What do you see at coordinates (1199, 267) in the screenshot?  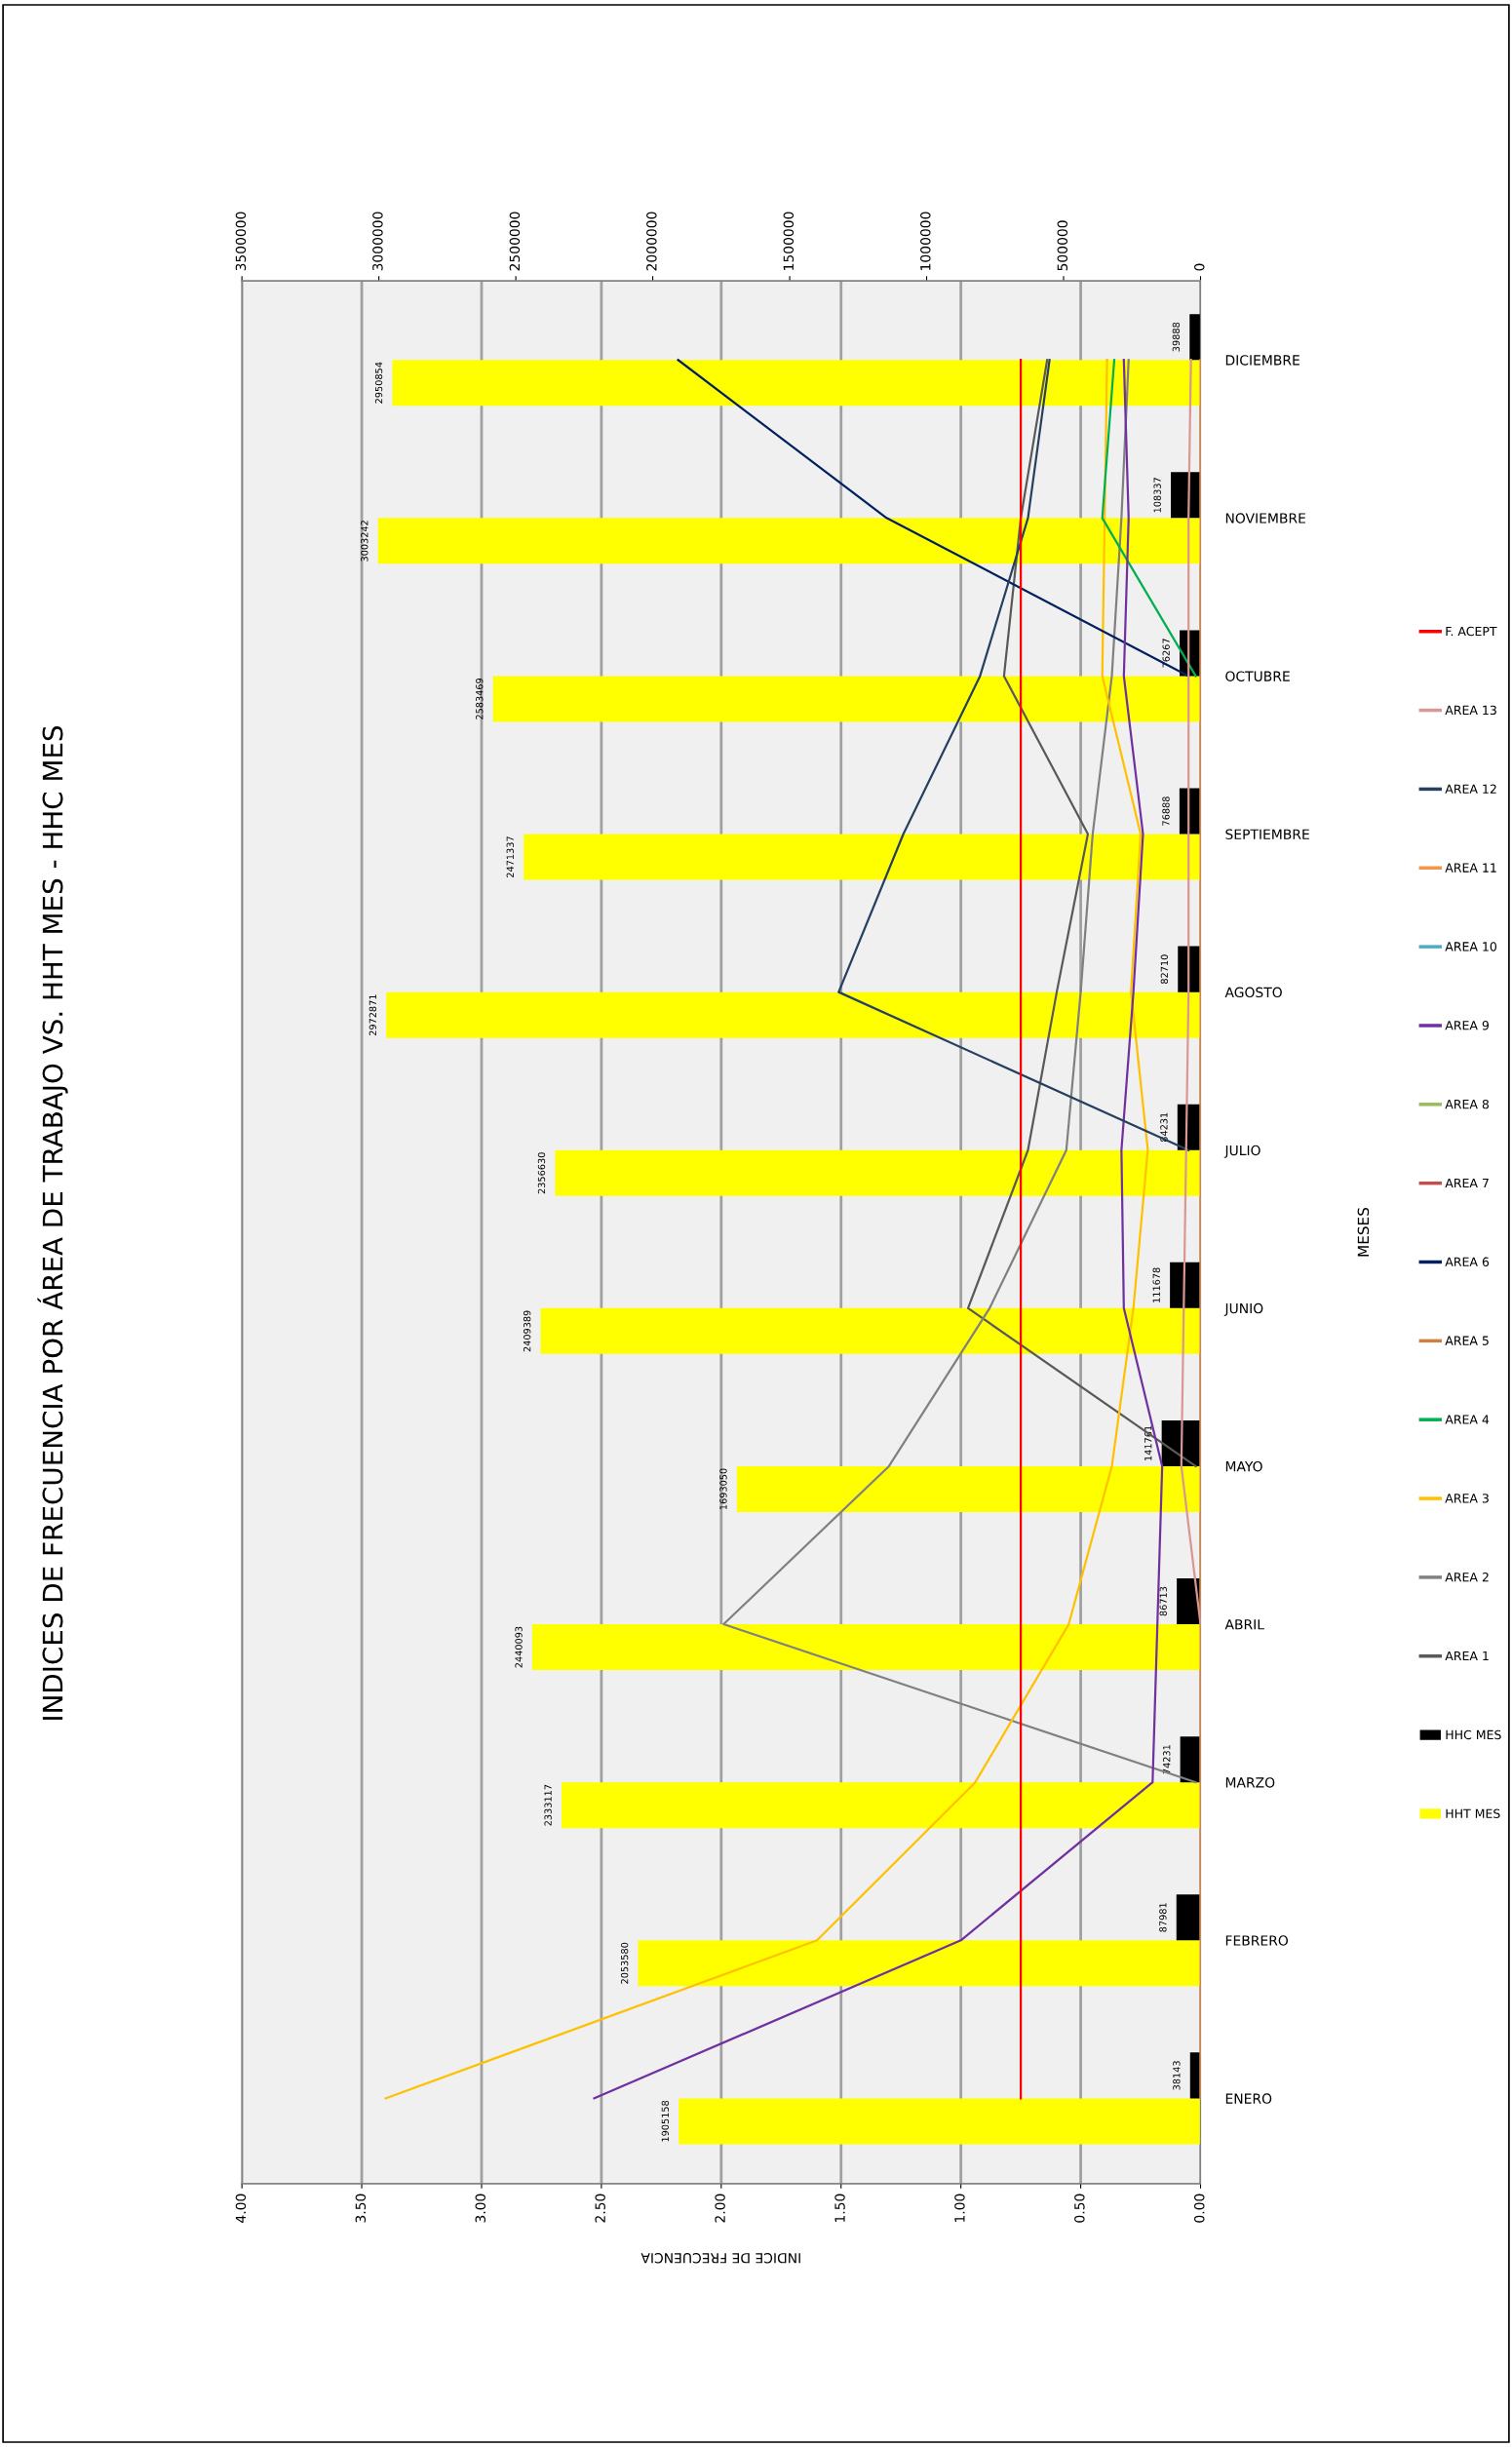 I see `x2-tick-label: 0` at bounding box center [1199, 267].